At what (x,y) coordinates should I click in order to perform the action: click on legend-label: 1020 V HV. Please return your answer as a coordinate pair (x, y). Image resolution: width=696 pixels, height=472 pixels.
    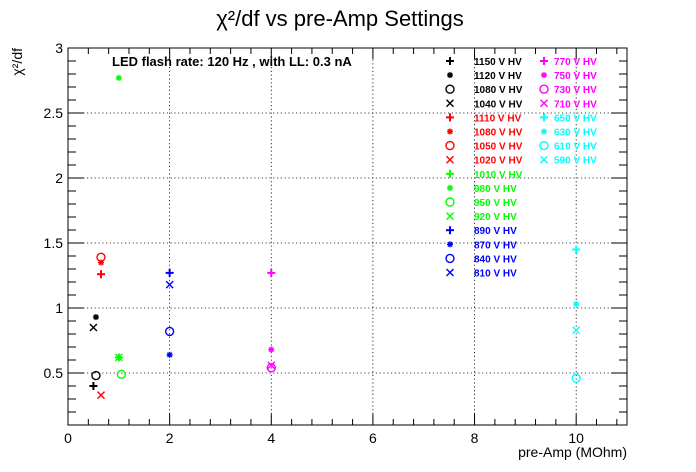
    Looking at the image, I should click on (498, 161).